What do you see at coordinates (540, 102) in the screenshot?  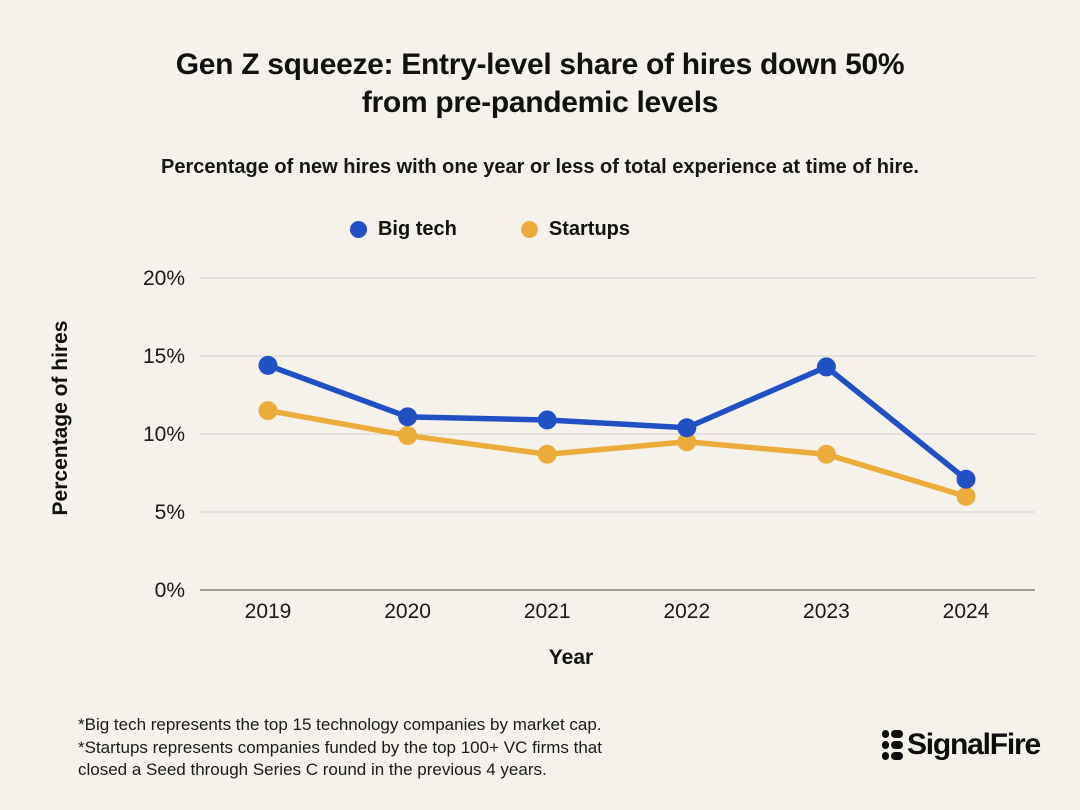 I see `chart-title-line2: from pre-pandemic levels` at bounding box center [540, 102].